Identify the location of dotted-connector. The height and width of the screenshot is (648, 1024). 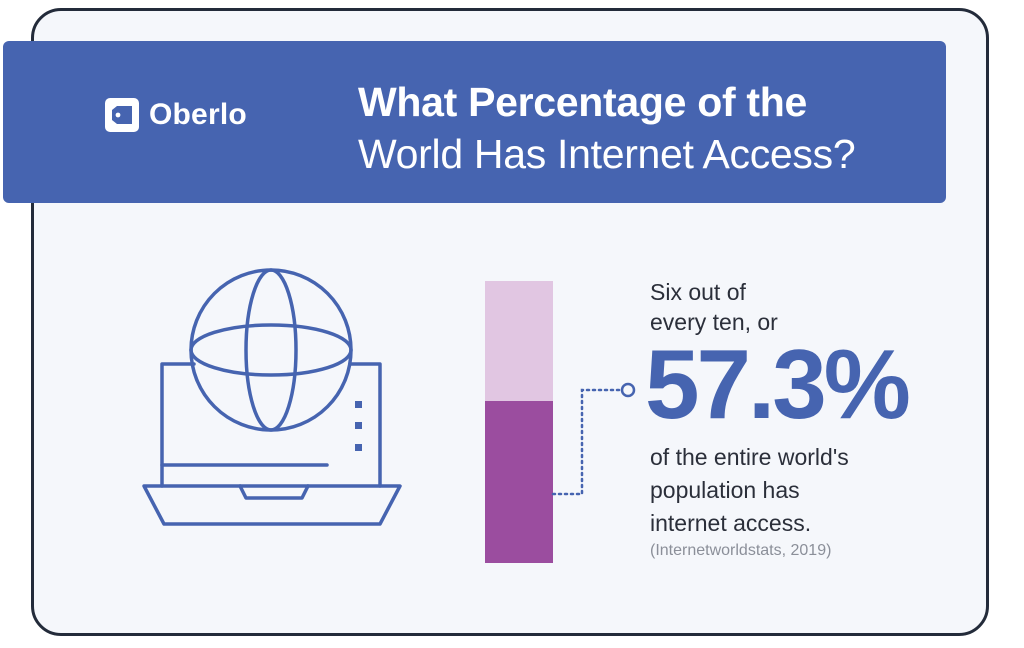
(593, 439).